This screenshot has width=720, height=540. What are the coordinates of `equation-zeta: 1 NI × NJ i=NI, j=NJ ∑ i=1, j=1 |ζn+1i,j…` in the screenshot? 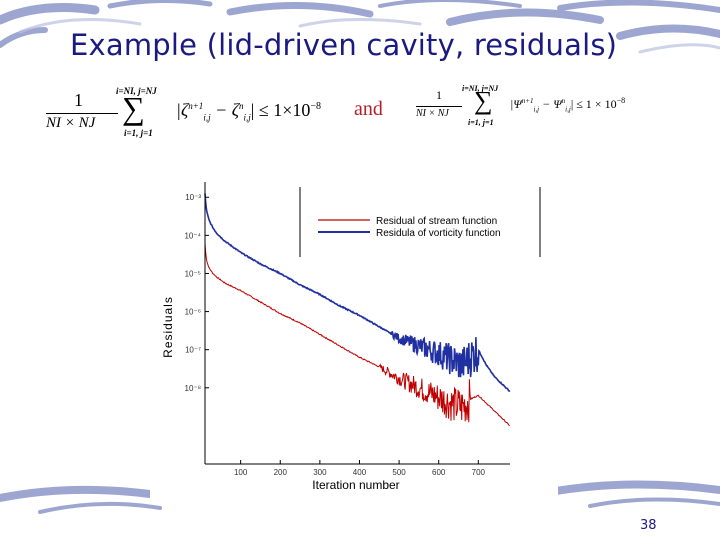 It's located at (194, 114).